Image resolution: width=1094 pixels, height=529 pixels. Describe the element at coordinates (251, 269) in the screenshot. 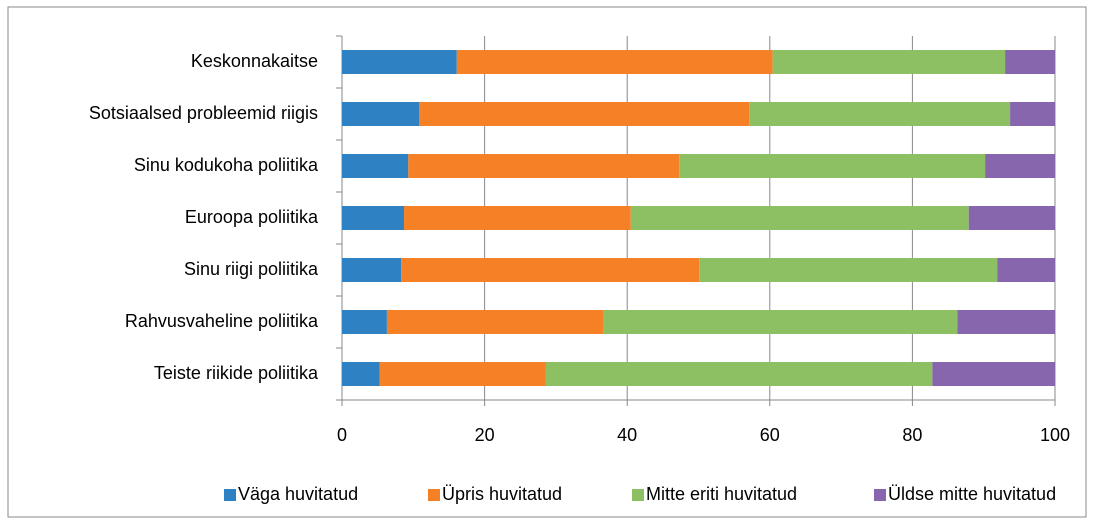

I see `y-tick-label: Sinu riigi poliitika` at that location.